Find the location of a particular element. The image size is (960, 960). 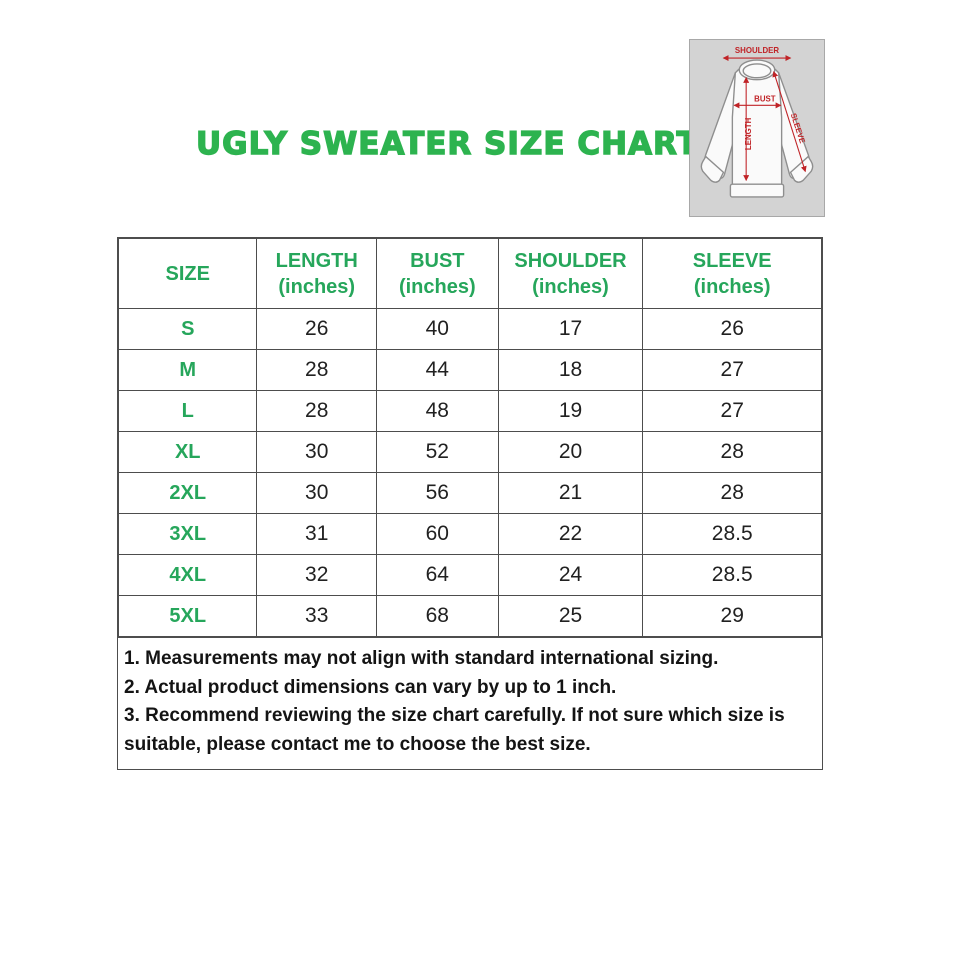

header-bust: BUST (inches) is located at coordinates (437, 273).